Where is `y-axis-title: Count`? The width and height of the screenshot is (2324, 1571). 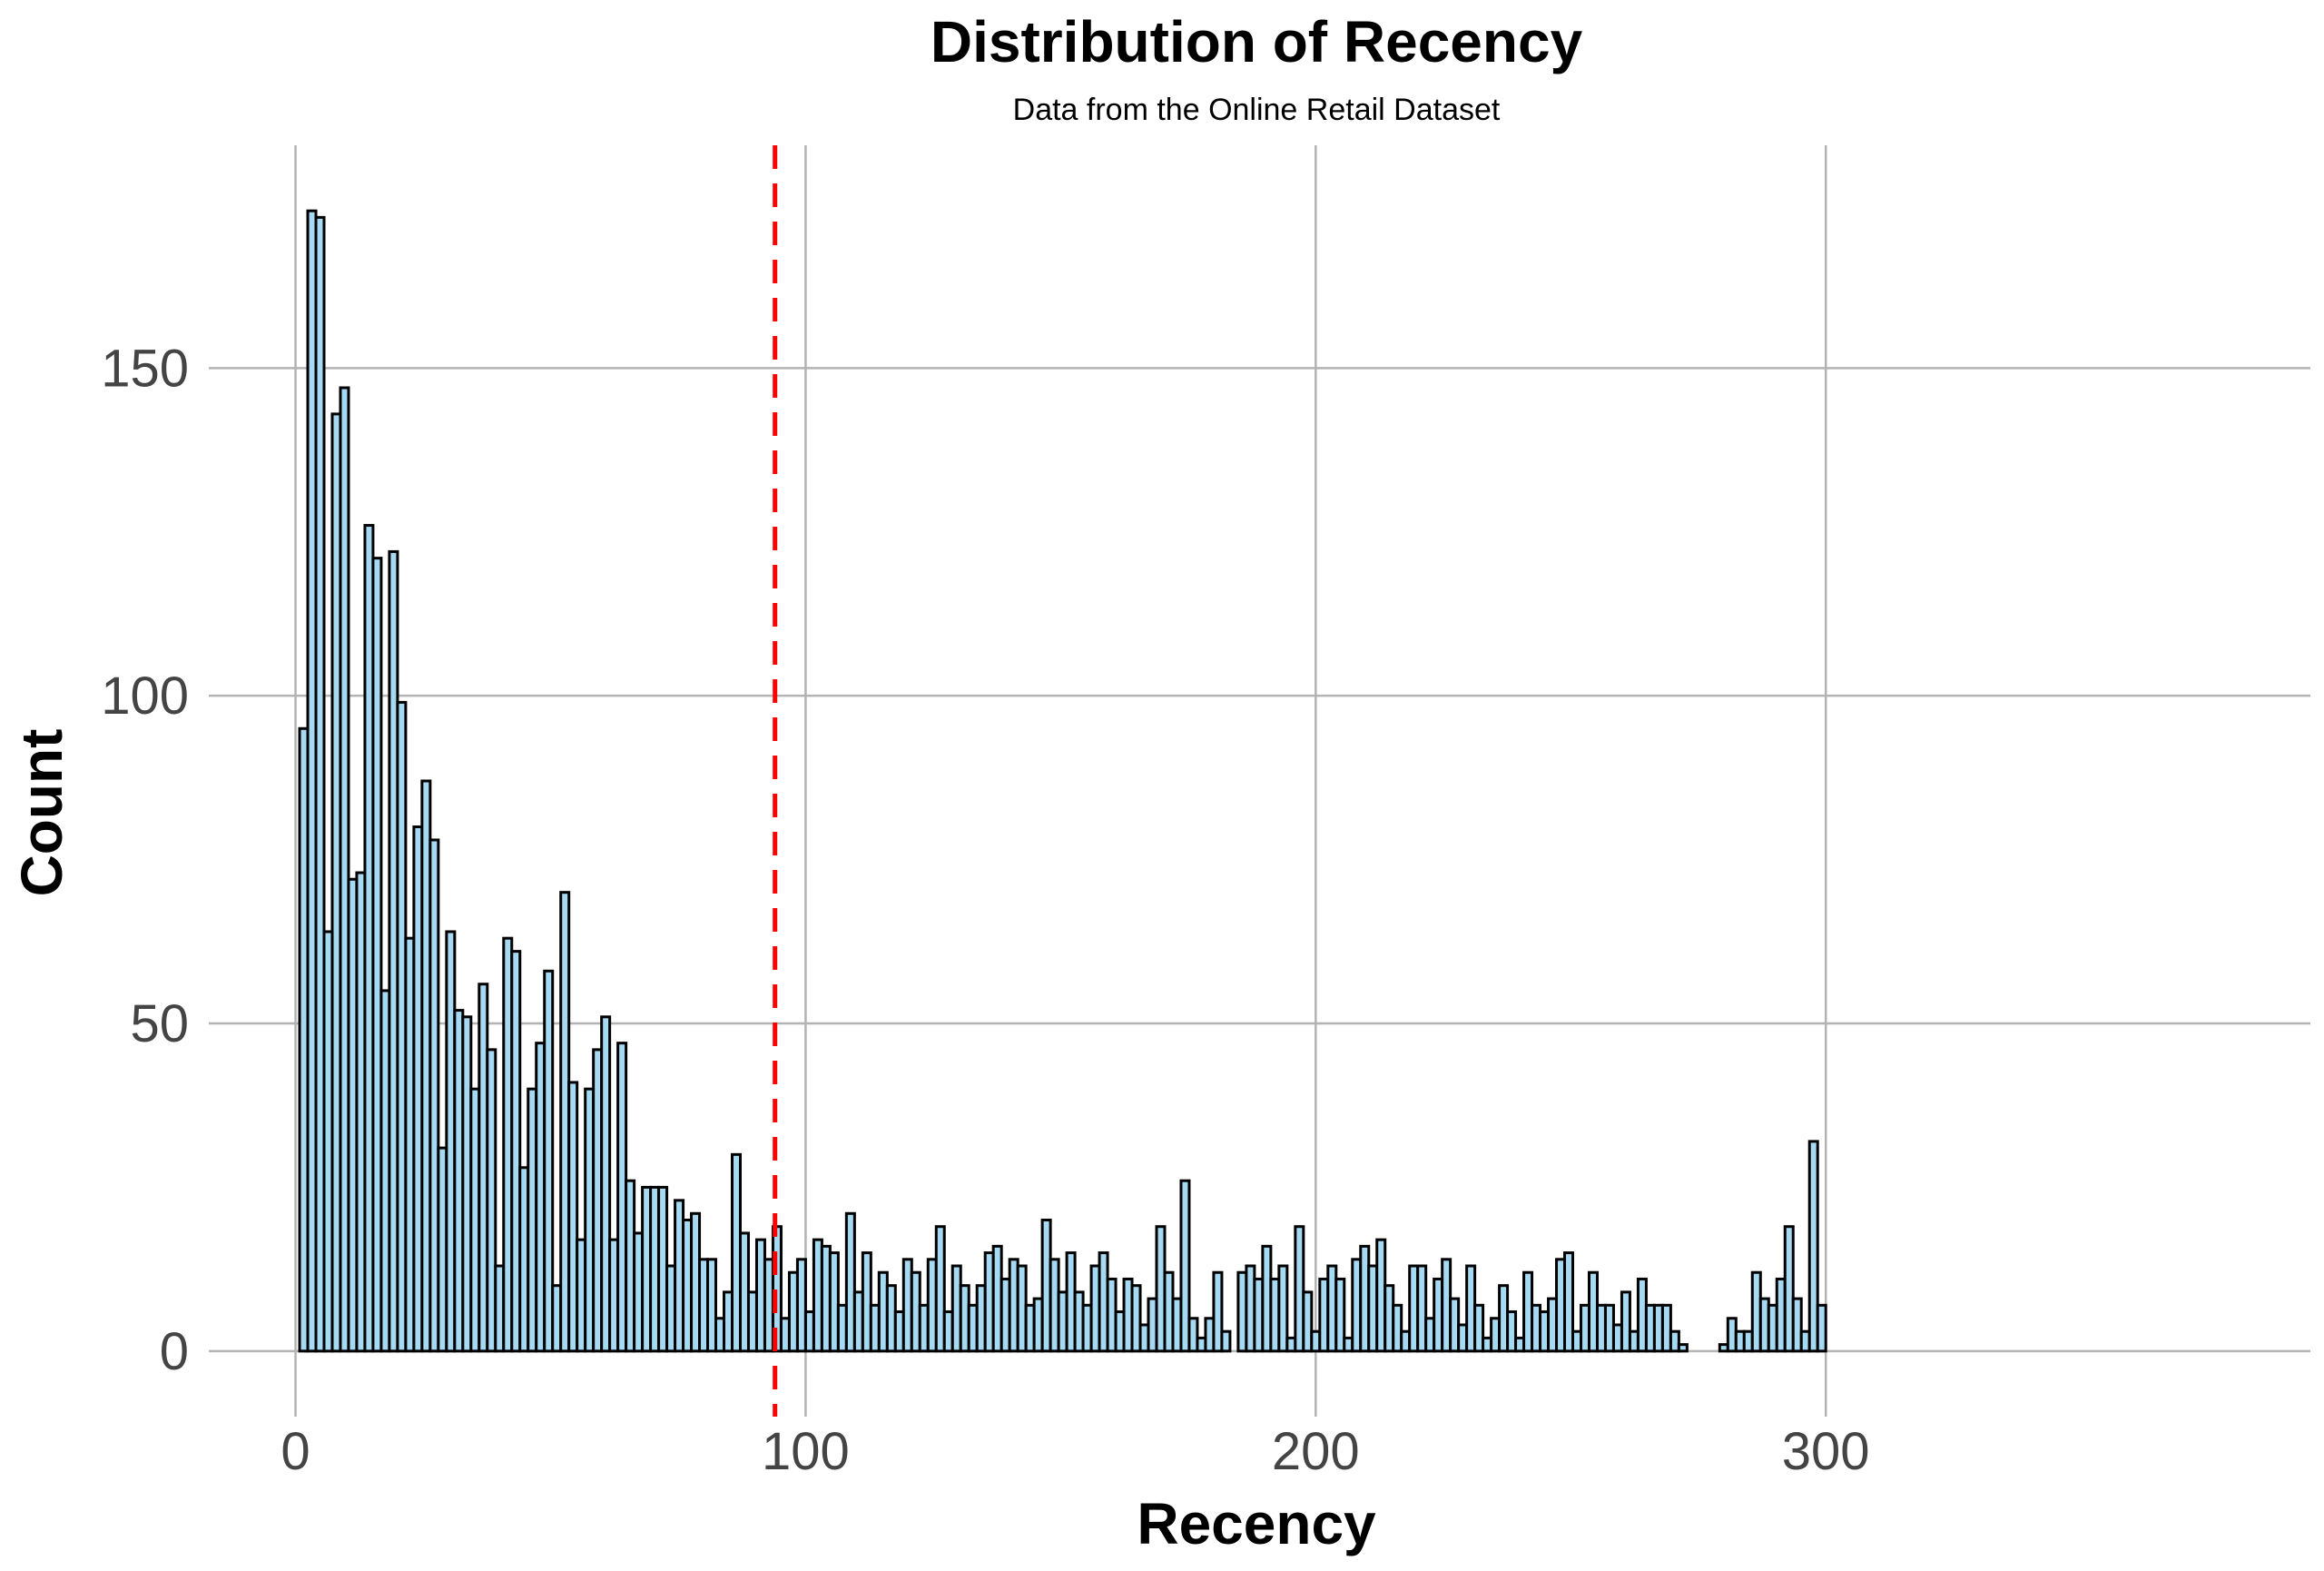 y-axis-title: Count is located at coordinates (41, 813).